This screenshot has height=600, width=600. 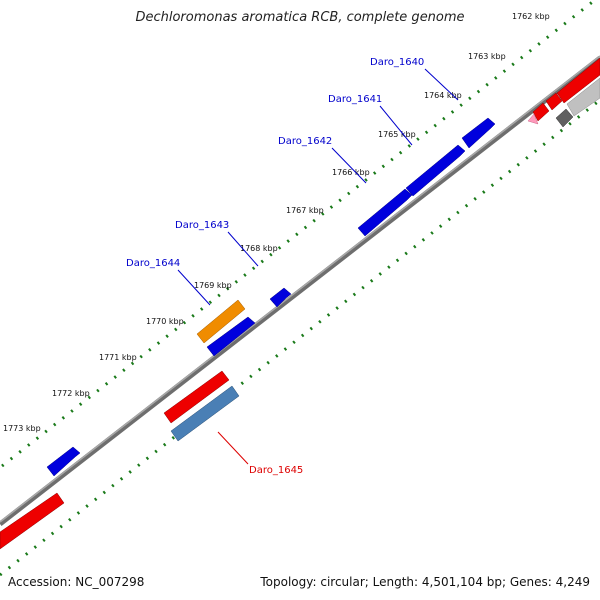 What do you see at coordinates (305, 141) in the screenshot?
I see `gene-label: Daro_1642` at bounding box center [305, 141].